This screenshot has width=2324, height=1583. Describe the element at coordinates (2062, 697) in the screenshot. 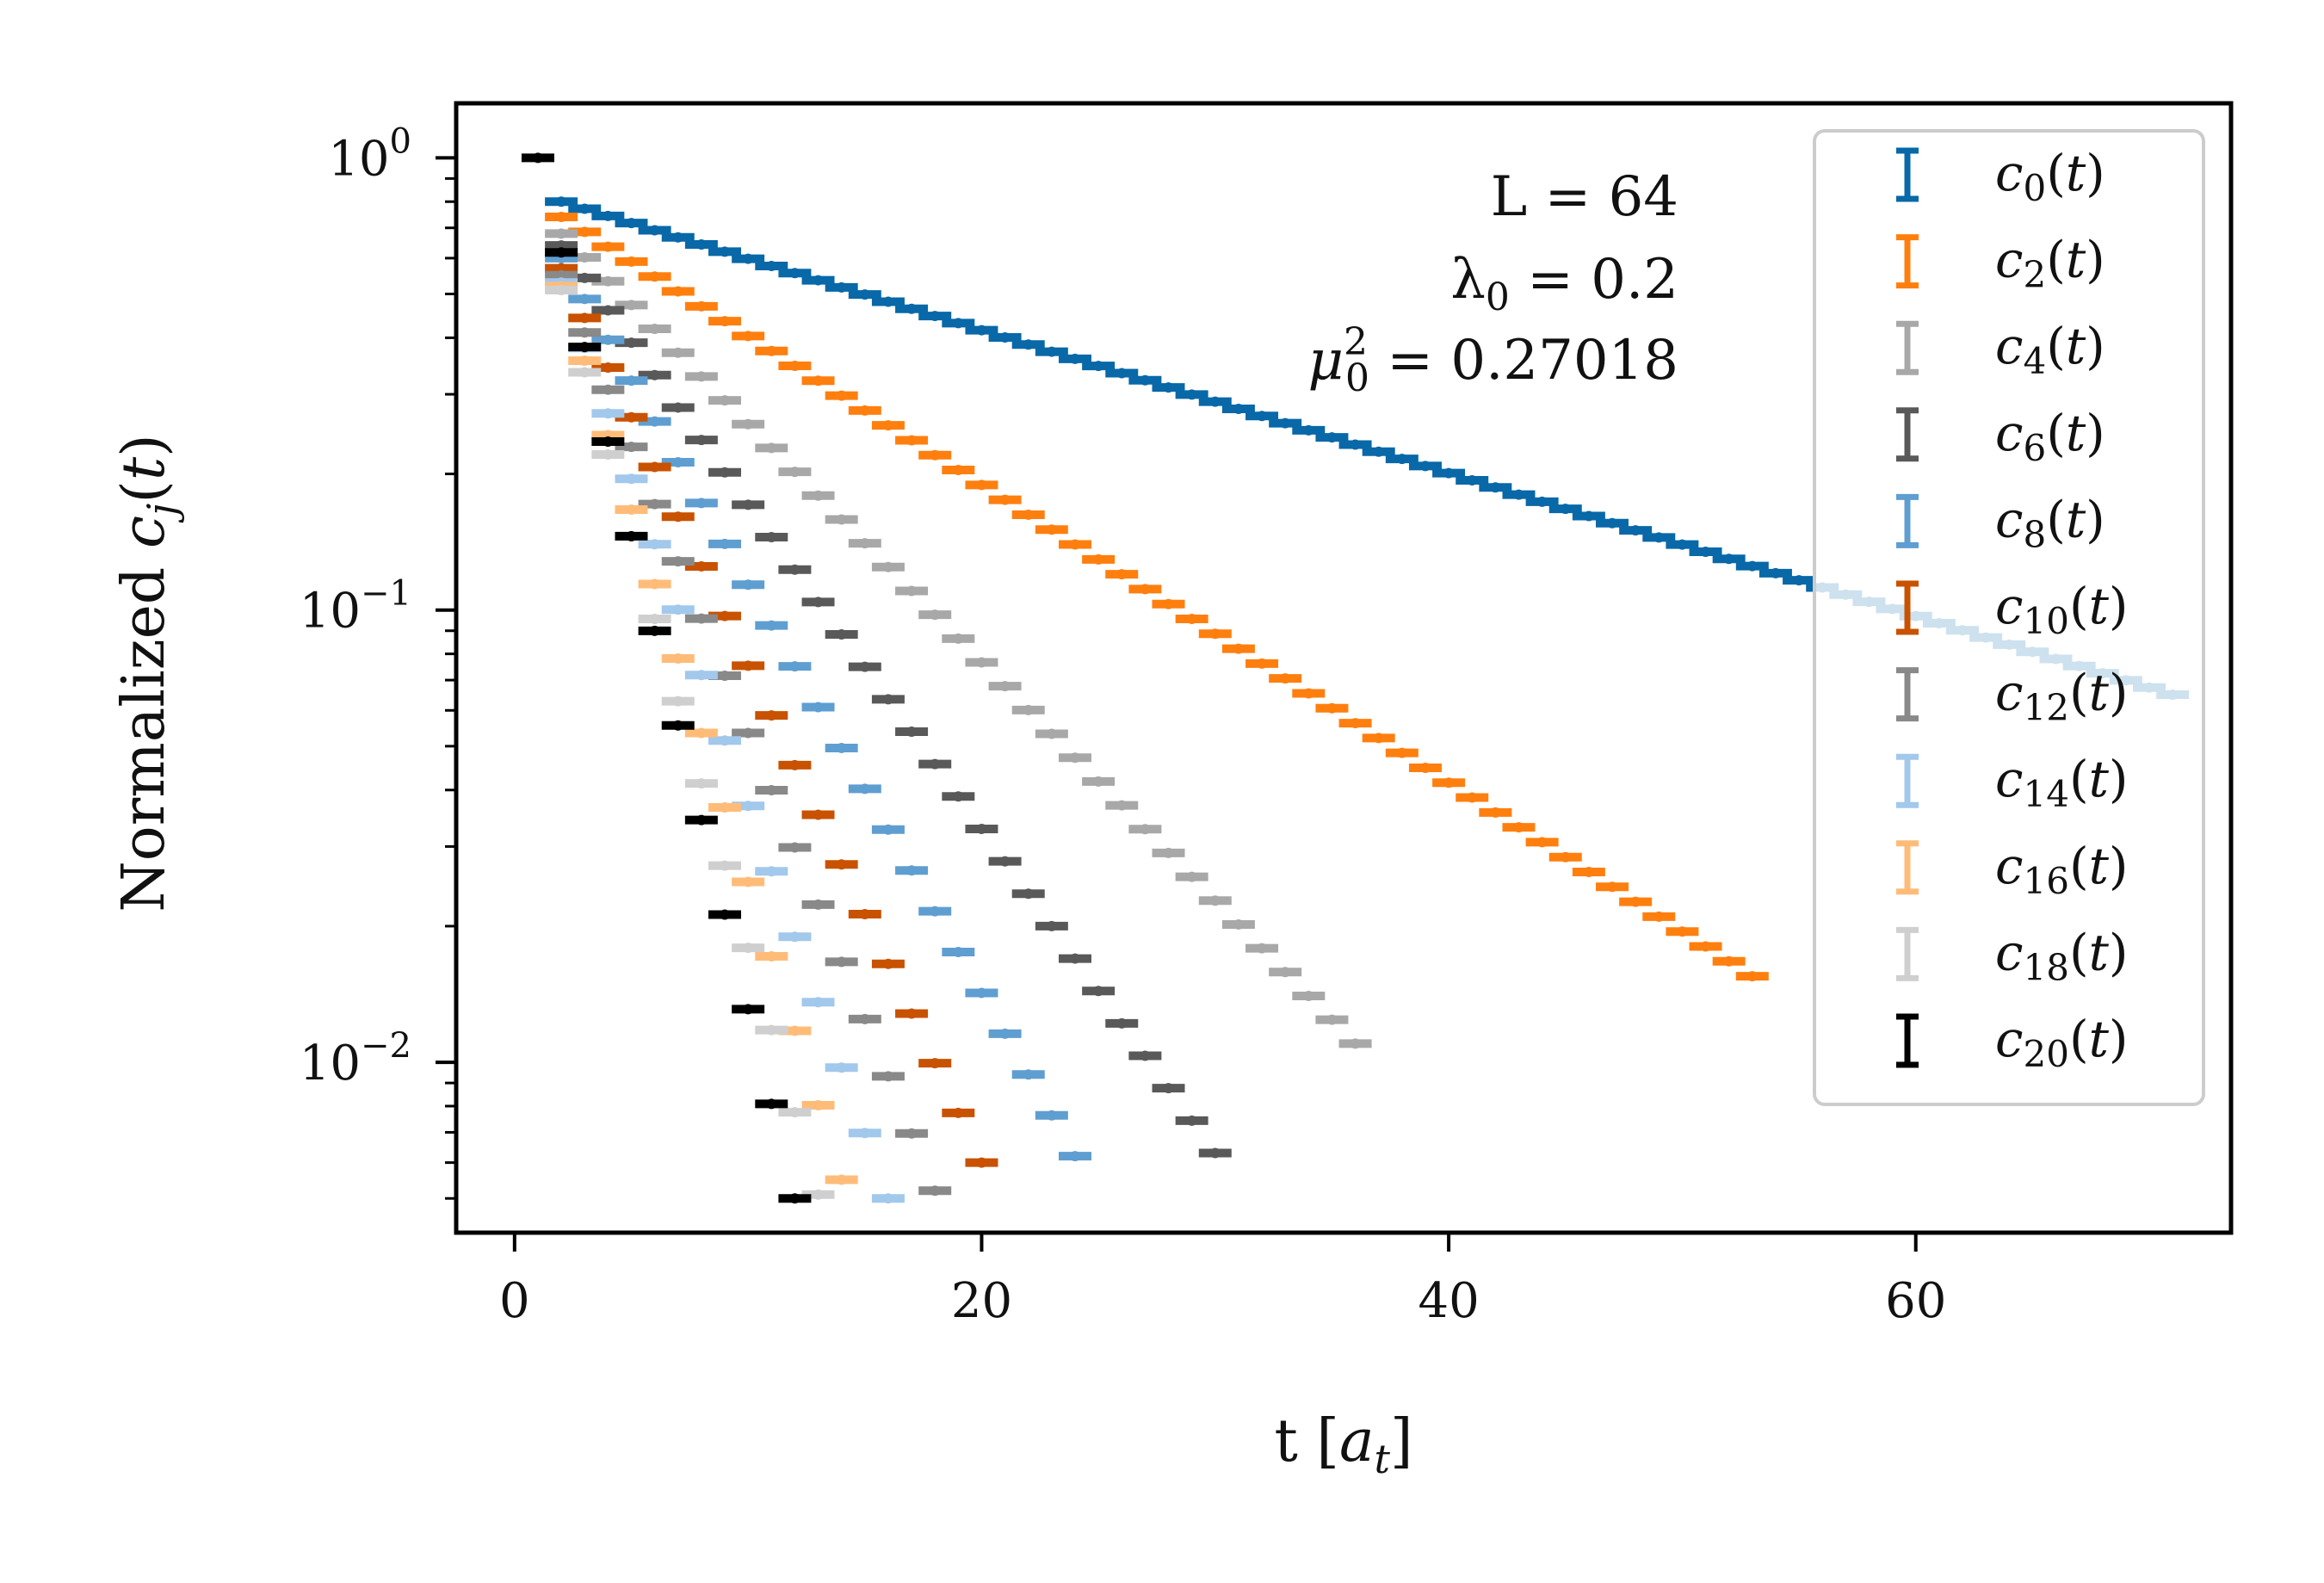

I see `legend-label: c12(t)` at that location.